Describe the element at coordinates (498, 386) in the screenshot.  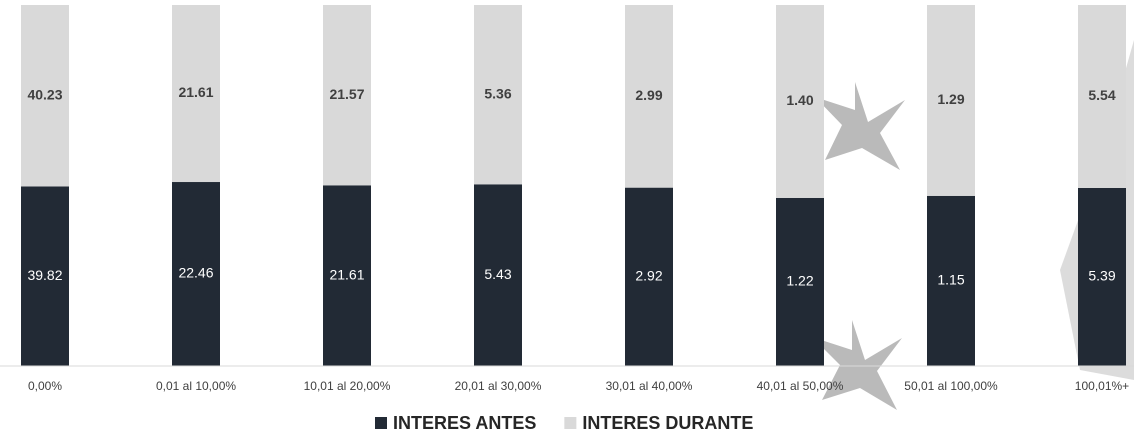
I see `x-tick-label: 20,01 al 30,00%` at that location.